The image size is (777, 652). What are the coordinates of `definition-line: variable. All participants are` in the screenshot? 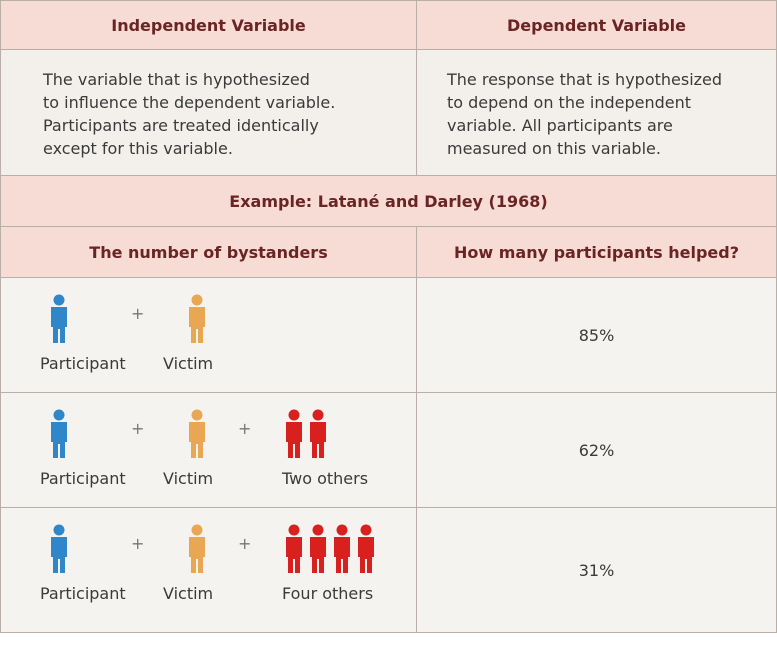 It's located at (560, 125).